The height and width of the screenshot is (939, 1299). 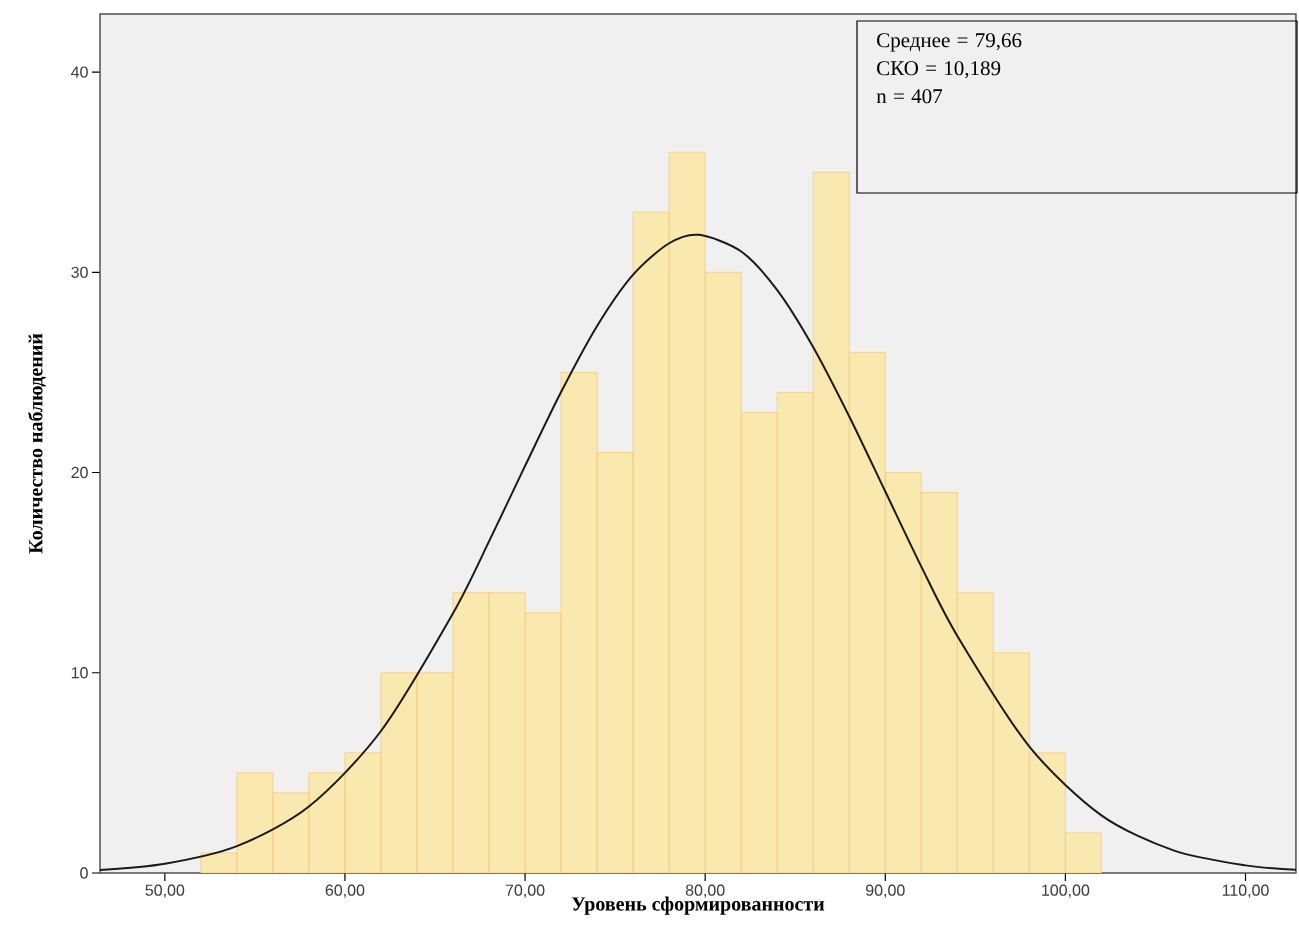 What do you see at coordinates (345, 891) in the screenshot?
I see `x-tick-label: 60,00` at bounding box center [345, 891].